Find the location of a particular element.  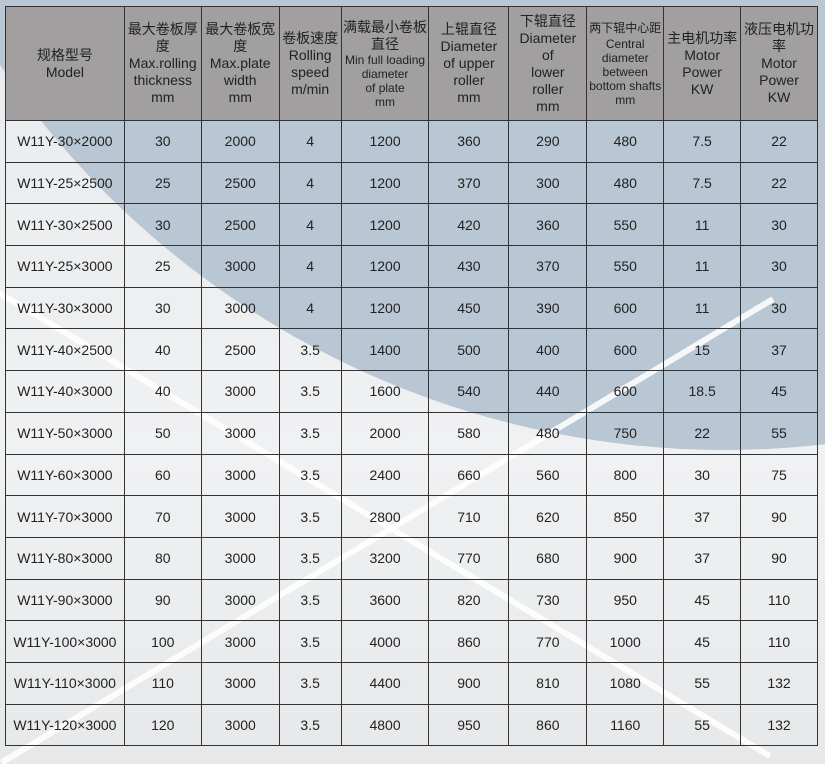

value-cell: 100 is located at coordinates (162, 641).